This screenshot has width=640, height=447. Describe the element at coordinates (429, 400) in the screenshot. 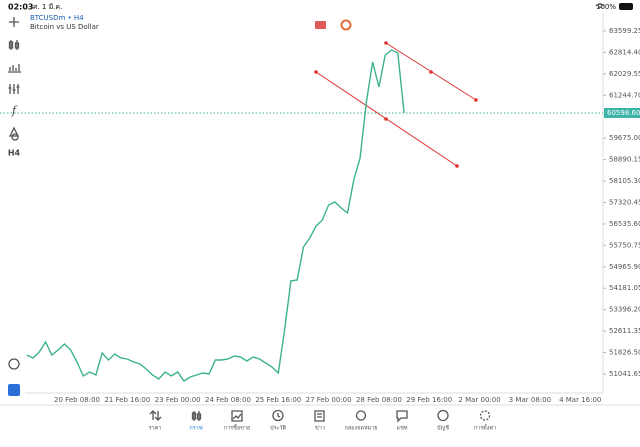

I see `x-tick-label: 29 Feb 16:00` at that location.